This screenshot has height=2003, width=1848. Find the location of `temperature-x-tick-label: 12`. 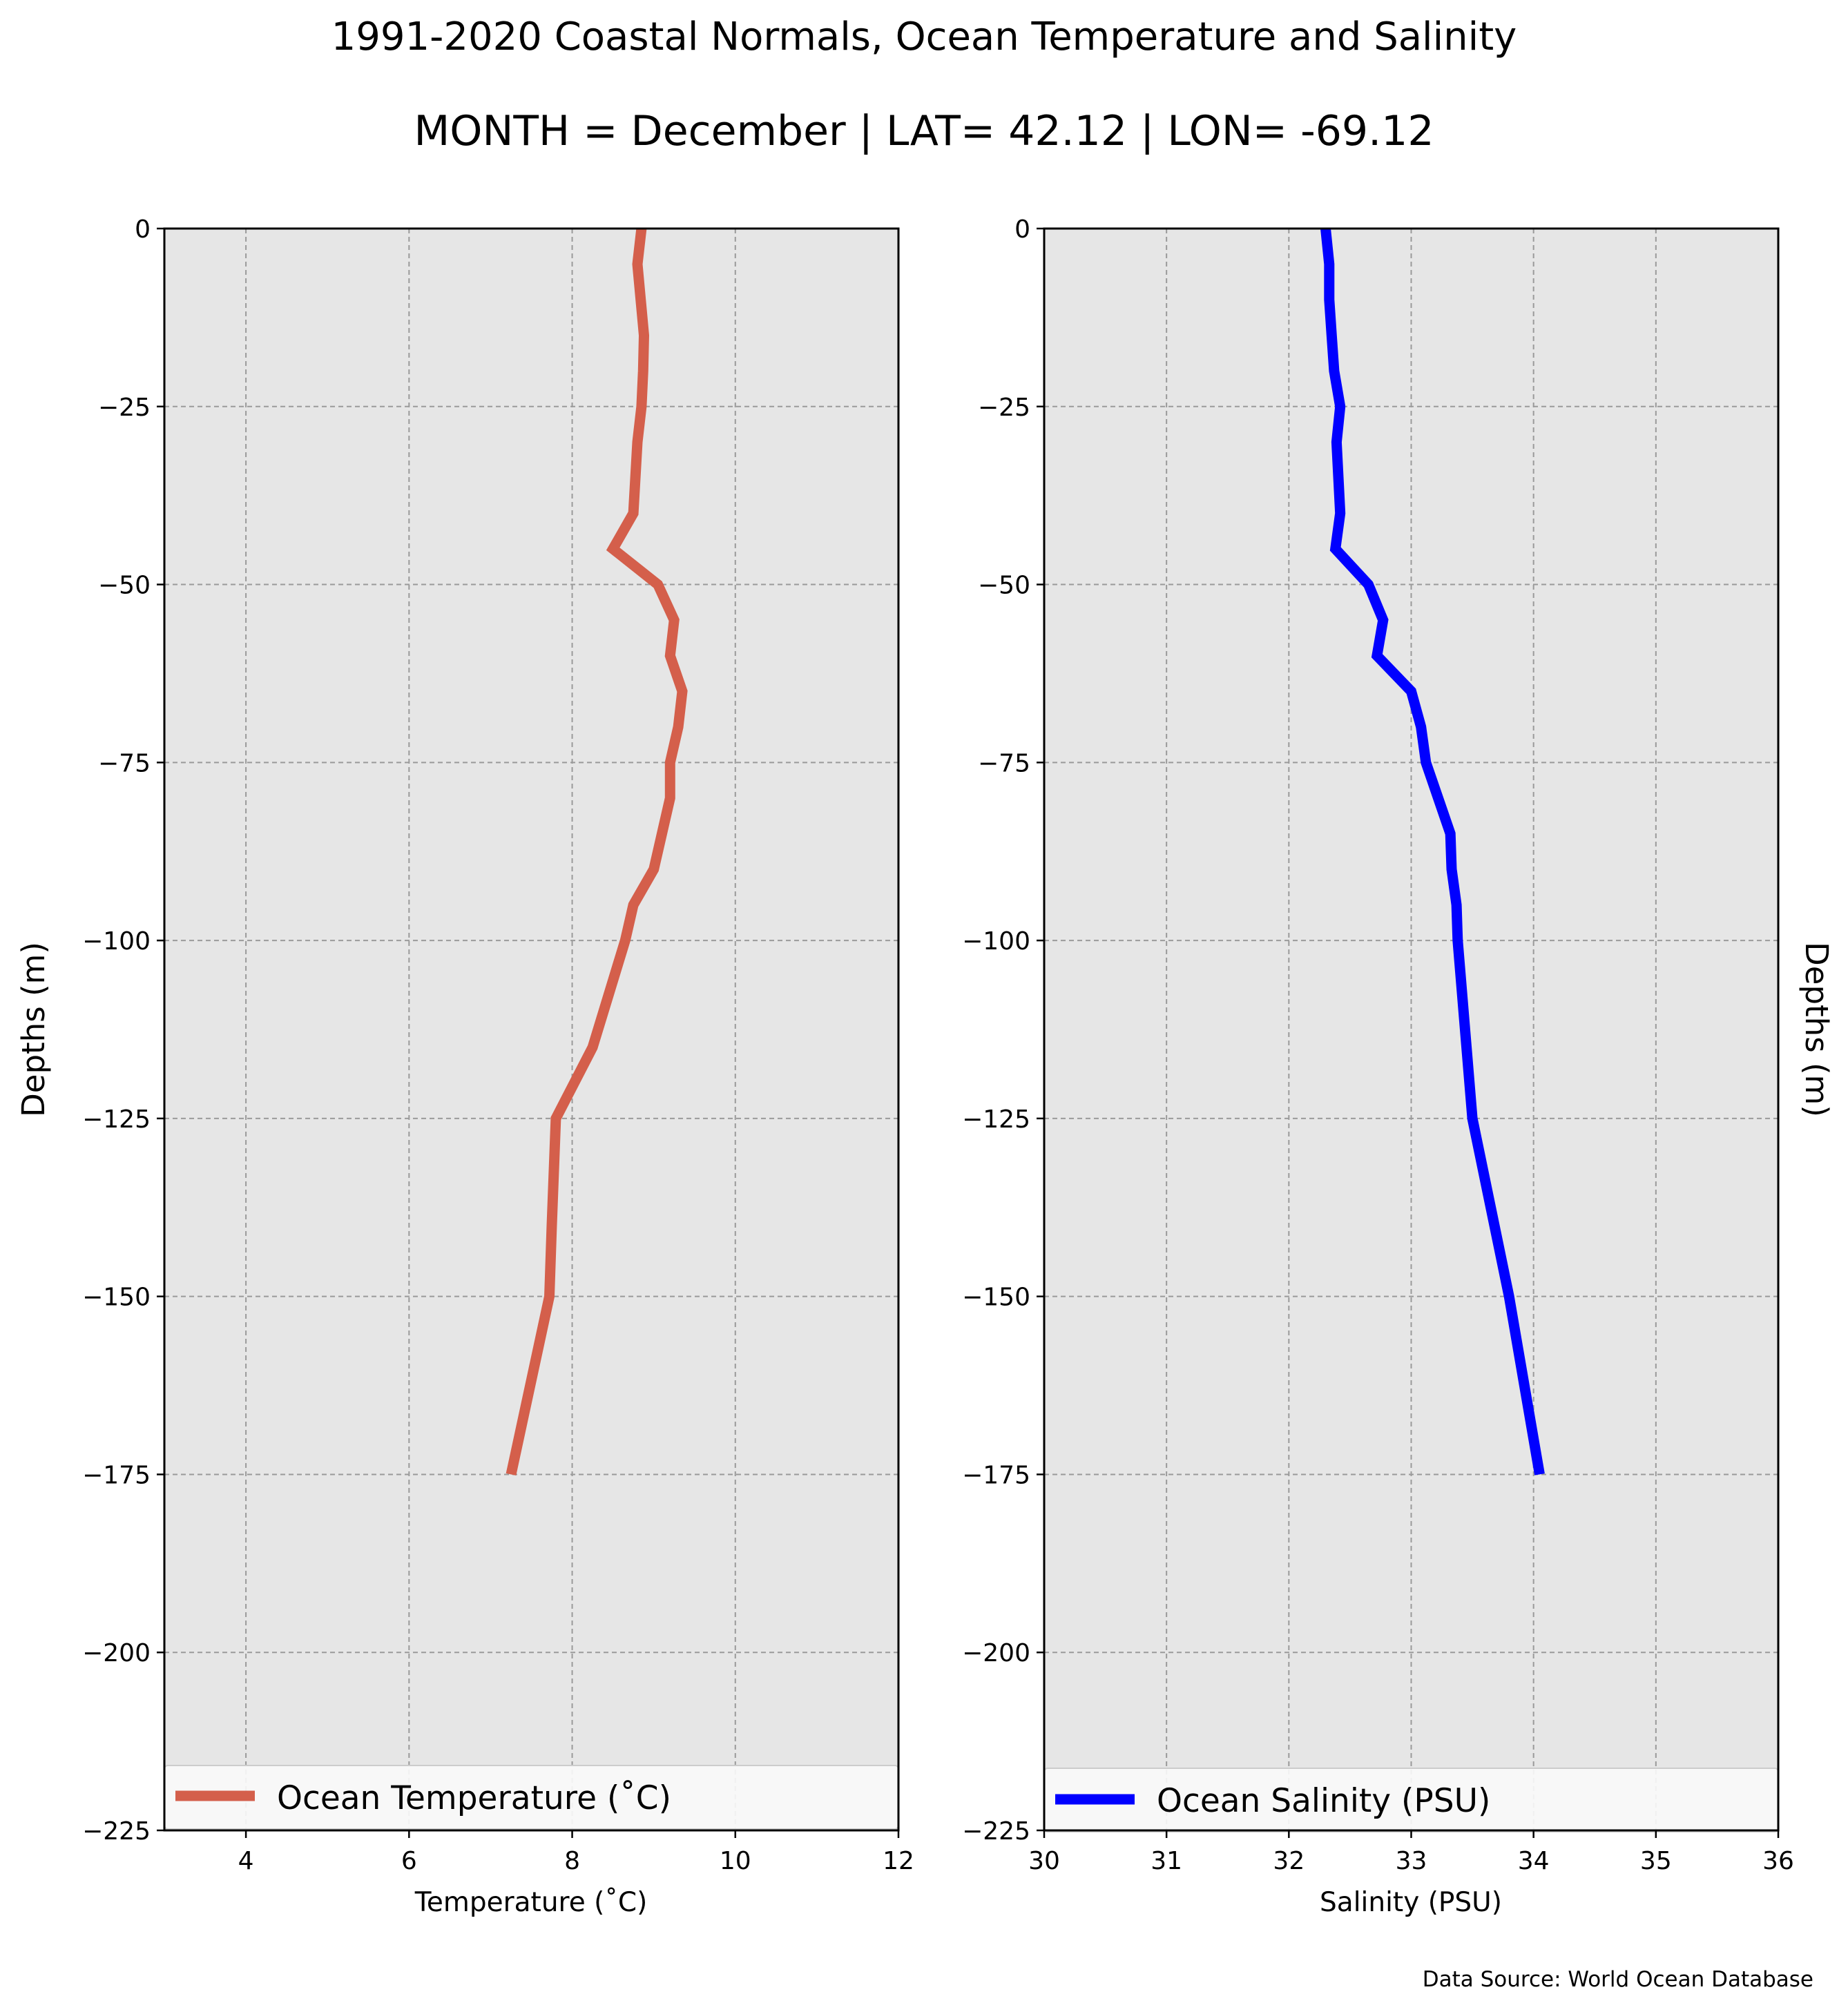

temperature-x-tick-label: 12 is located at coordinates (898, 1861).